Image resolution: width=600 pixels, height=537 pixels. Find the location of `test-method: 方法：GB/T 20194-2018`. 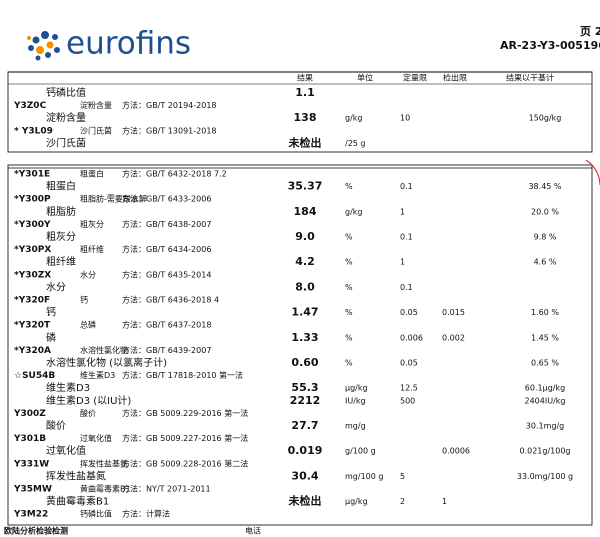

test-method: 方法：GB/T 20194-2018 is located at coordinates (169, 105).